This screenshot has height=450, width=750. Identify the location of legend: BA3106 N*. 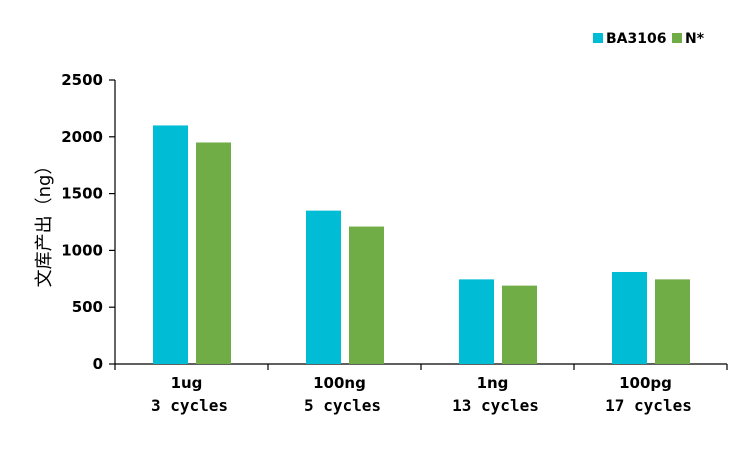
(649, 39).